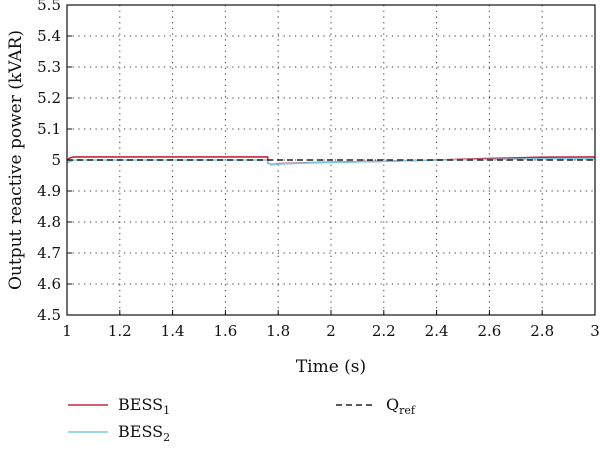 This screenshot has height=449, width=600. I want to click on y-tick-label: 5.5, so click(49, 7).